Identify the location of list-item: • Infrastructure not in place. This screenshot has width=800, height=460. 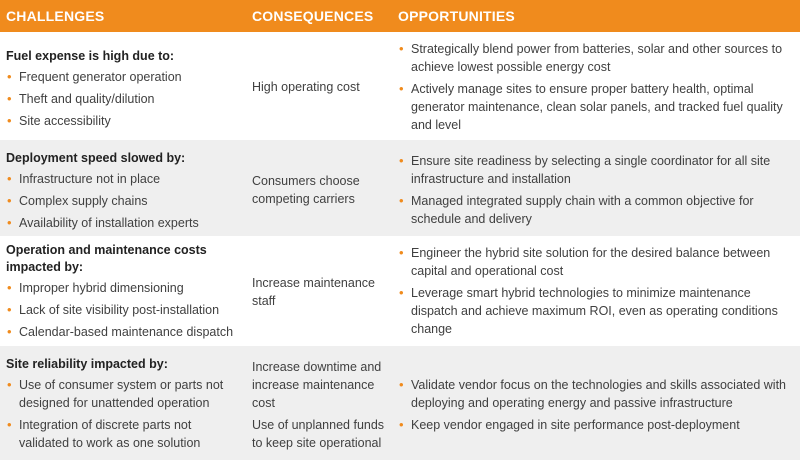
(124, 179).